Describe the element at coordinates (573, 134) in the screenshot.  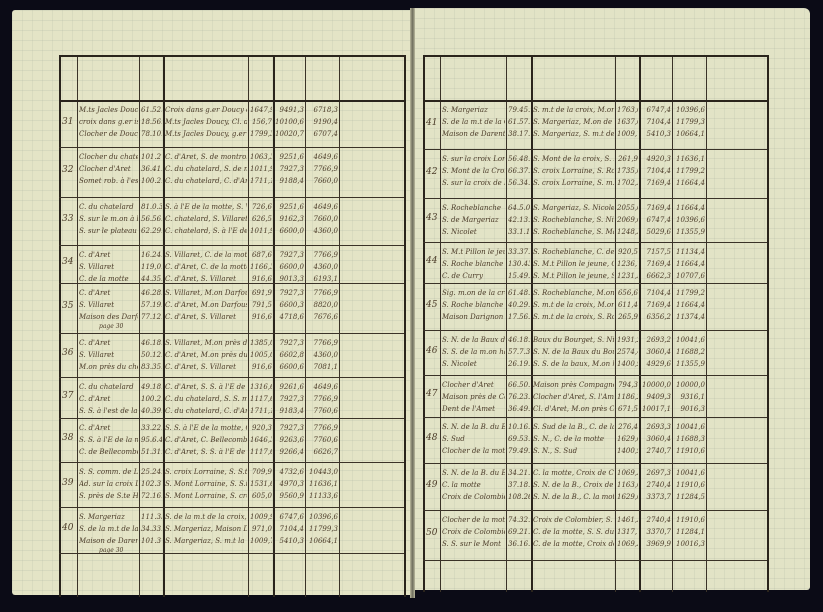
I see `station-pair: S. Margeriaz, S. m.t de la croix` at that location.